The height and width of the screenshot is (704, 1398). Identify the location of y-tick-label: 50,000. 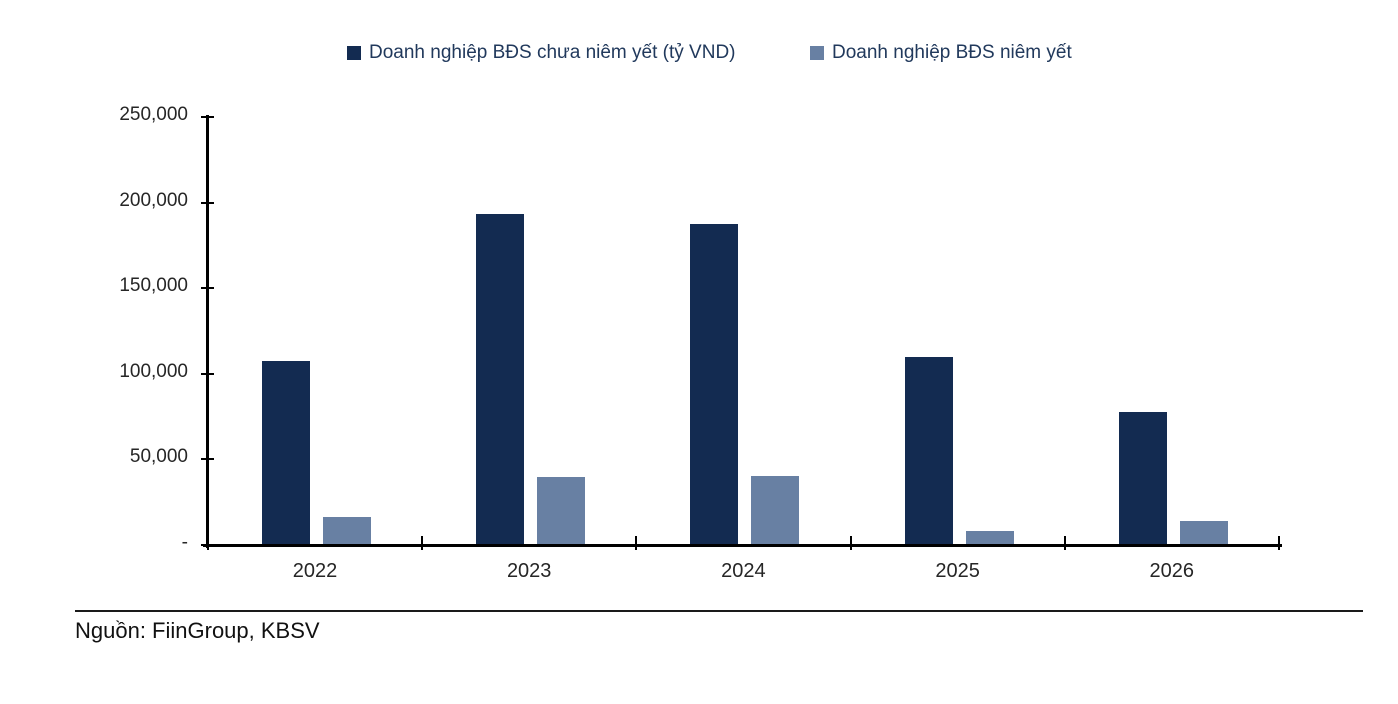
(158, 457).